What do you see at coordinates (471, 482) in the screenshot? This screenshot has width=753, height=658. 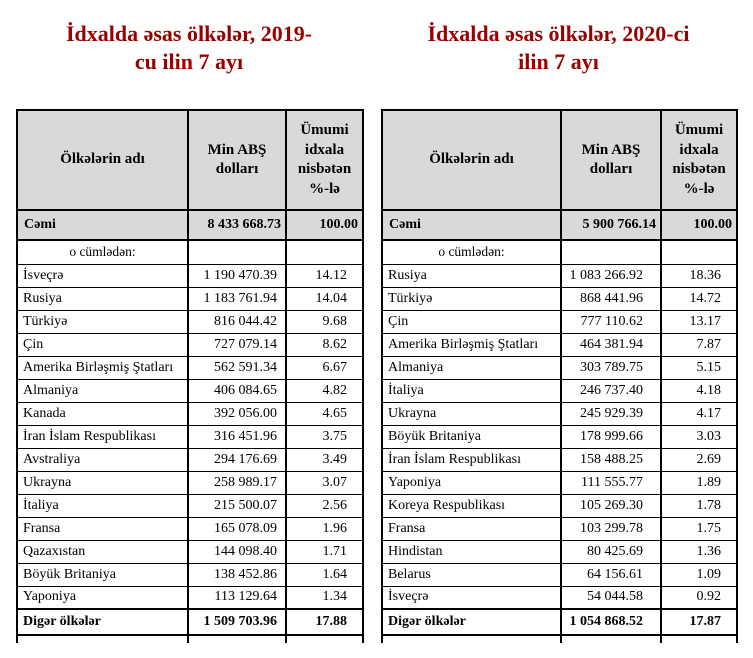 I see `country-name: Yaponiya` at bounding box center [471, 482].